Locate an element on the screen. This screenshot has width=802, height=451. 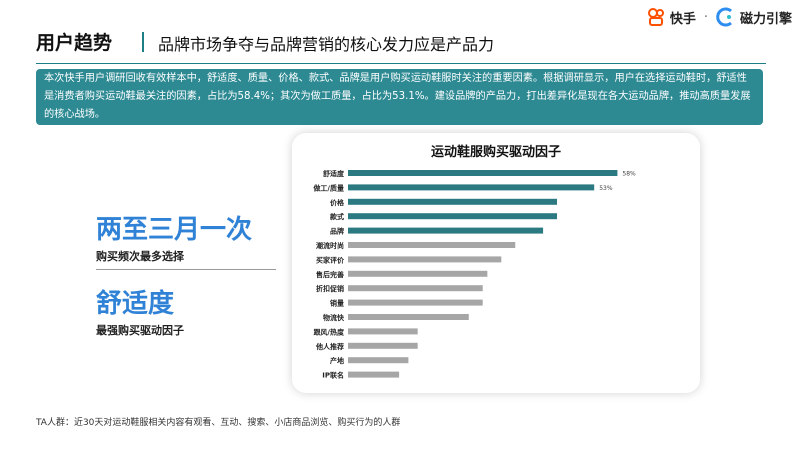
title-divider is located at coordinates (143, 42).